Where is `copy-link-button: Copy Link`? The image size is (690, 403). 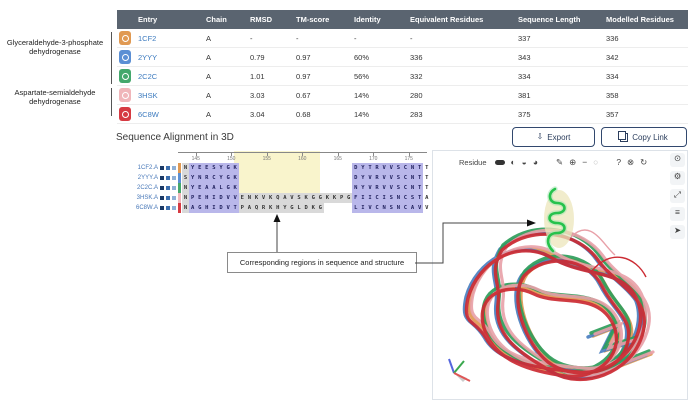 copy-link-button: Copy Link is located at coordinates (644, 137).